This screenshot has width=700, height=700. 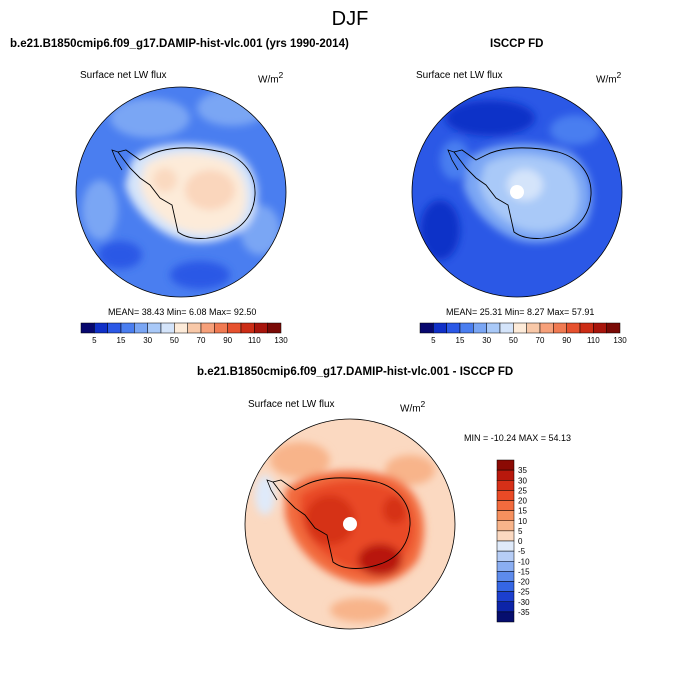 I want to click on obs-colorbar-tick-label: 5, so click(x=433, y=340).